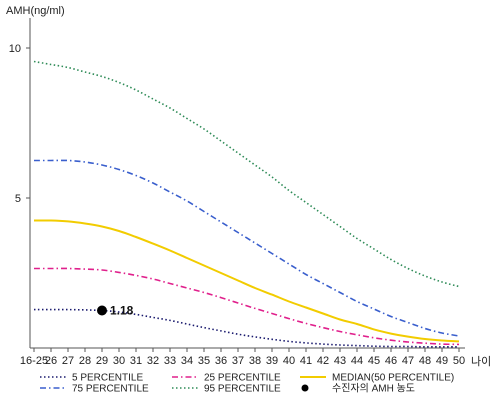  I want to click on x-tick-label: 30, so click(119, 361).